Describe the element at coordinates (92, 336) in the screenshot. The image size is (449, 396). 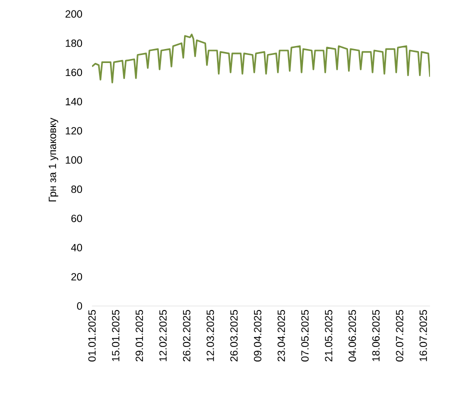
I see `x-tick-label: 01.01.2025` at that location.